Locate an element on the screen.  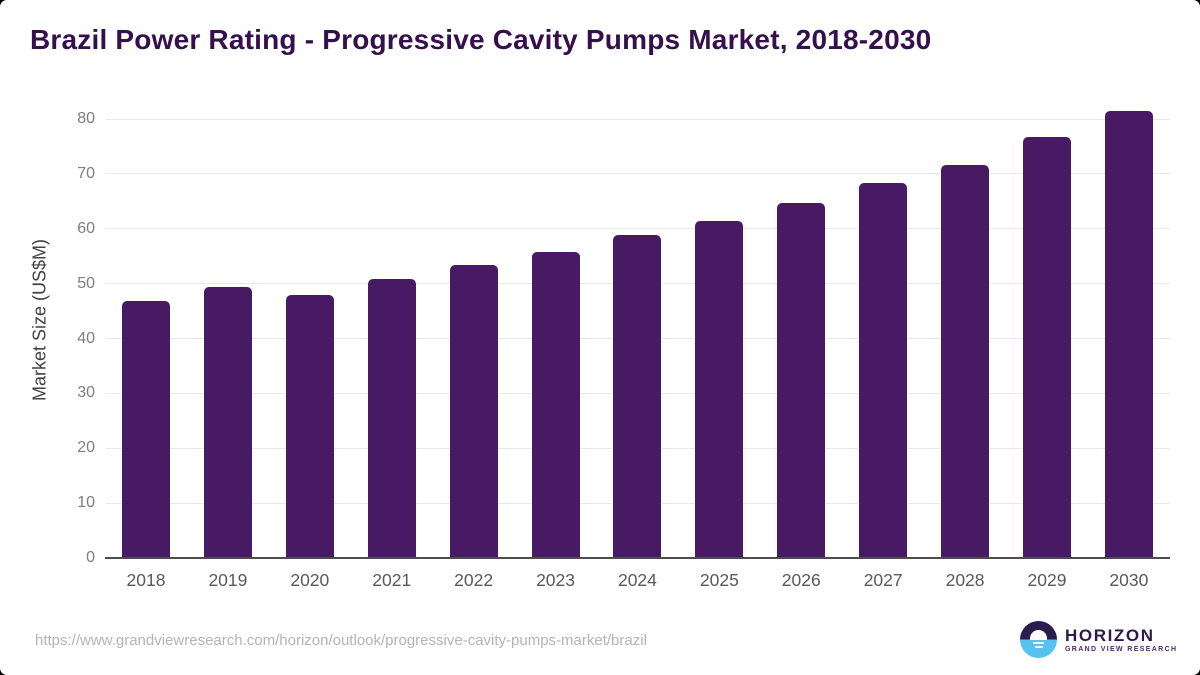
bar-2018 is located at coordinates (146, 429).